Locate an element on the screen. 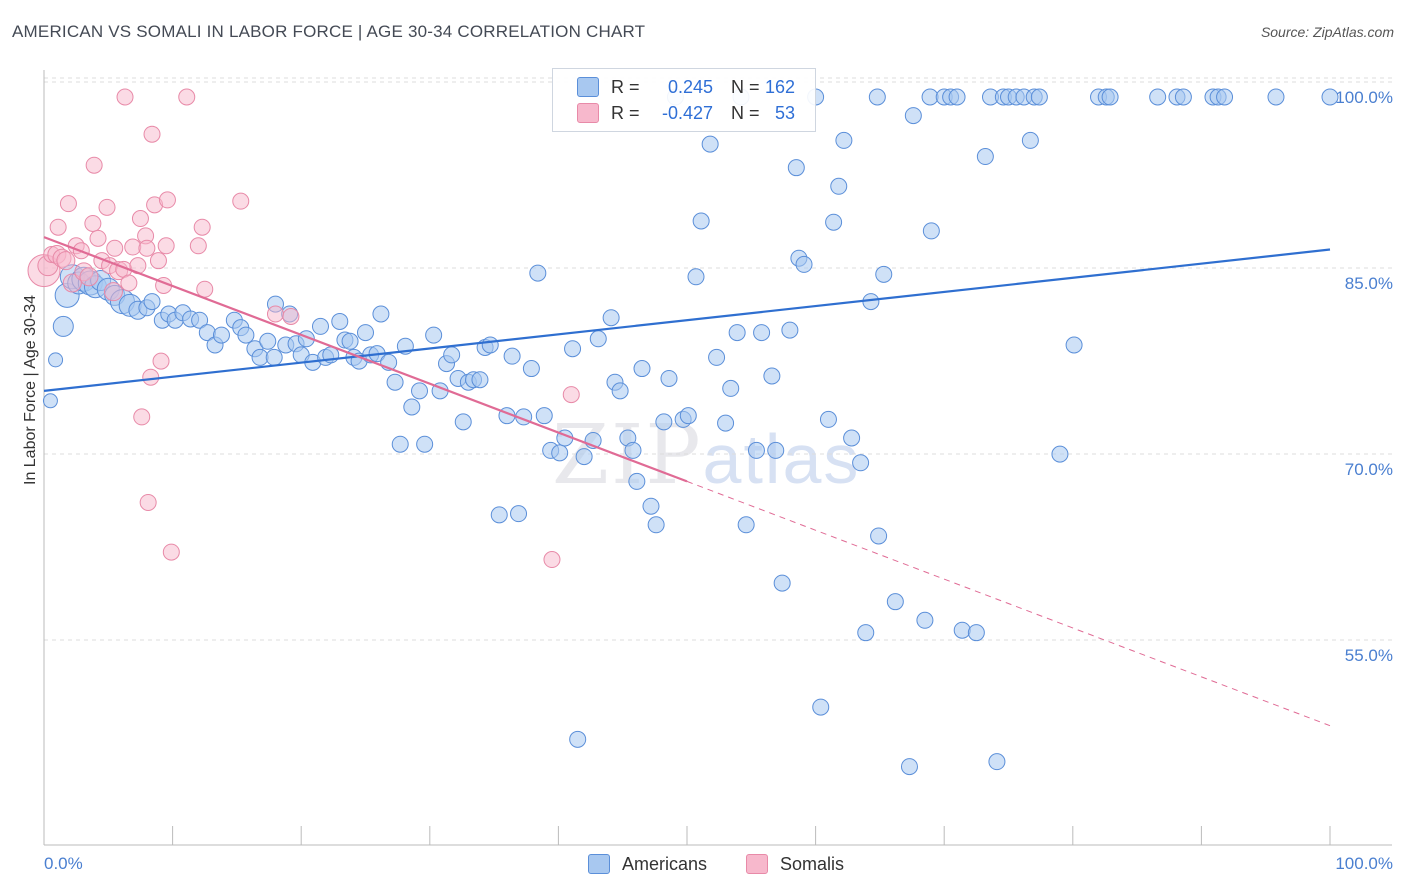 The image size is (1406, 892). somalis-trend-extension is located at coordinates (1008, 603).